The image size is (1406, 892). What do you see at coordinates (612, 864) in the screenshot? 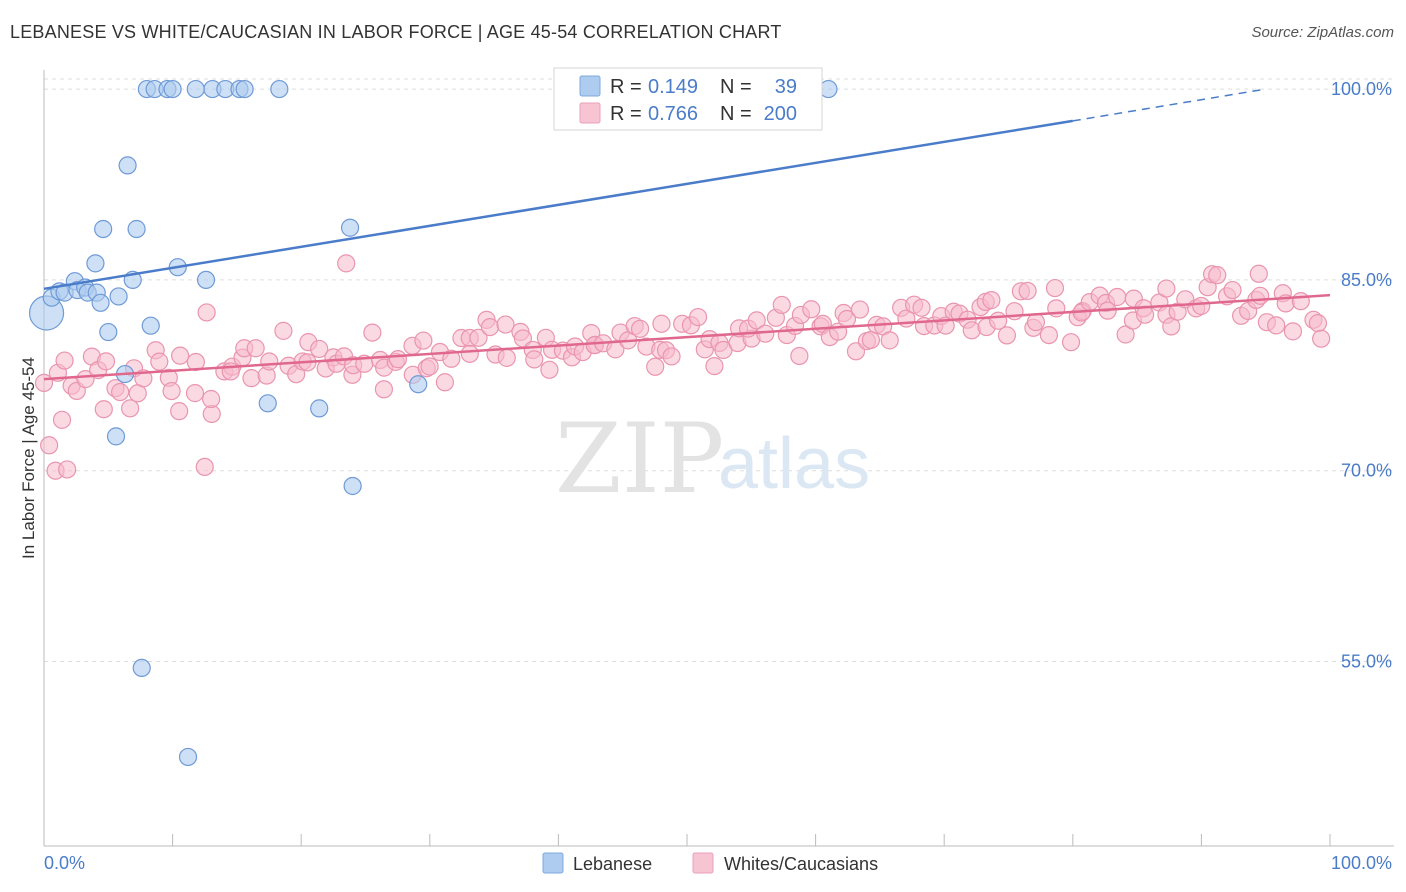
I see `bottom-legend-label-lebanese: Lebanese` at bounding box center [612, 864].